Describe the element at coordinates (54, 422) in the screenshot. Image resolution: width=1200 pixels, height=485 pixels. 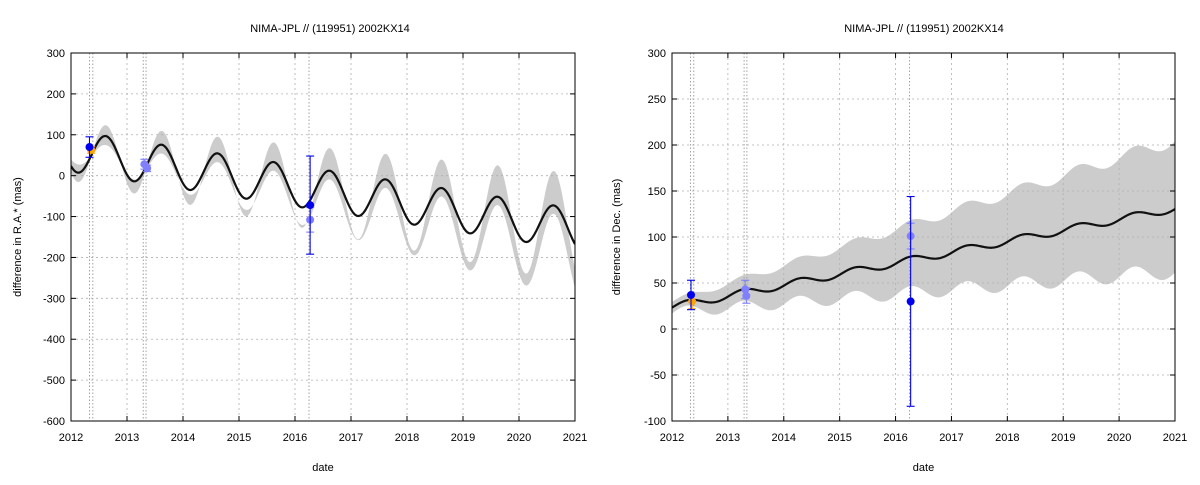
I see `y-tick-label: -600` at that location.